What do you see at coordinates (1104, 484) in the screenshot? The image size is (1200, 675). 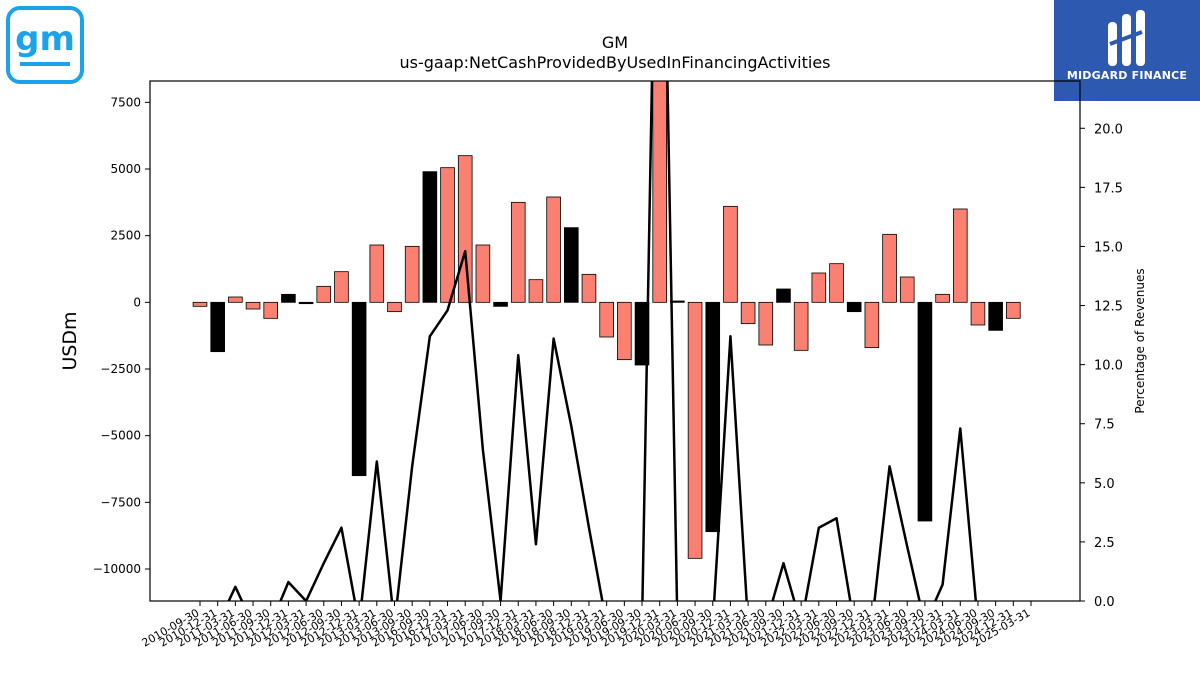 I see `y-right-tick-label: 5.0` at bounding box center [1104, 484].